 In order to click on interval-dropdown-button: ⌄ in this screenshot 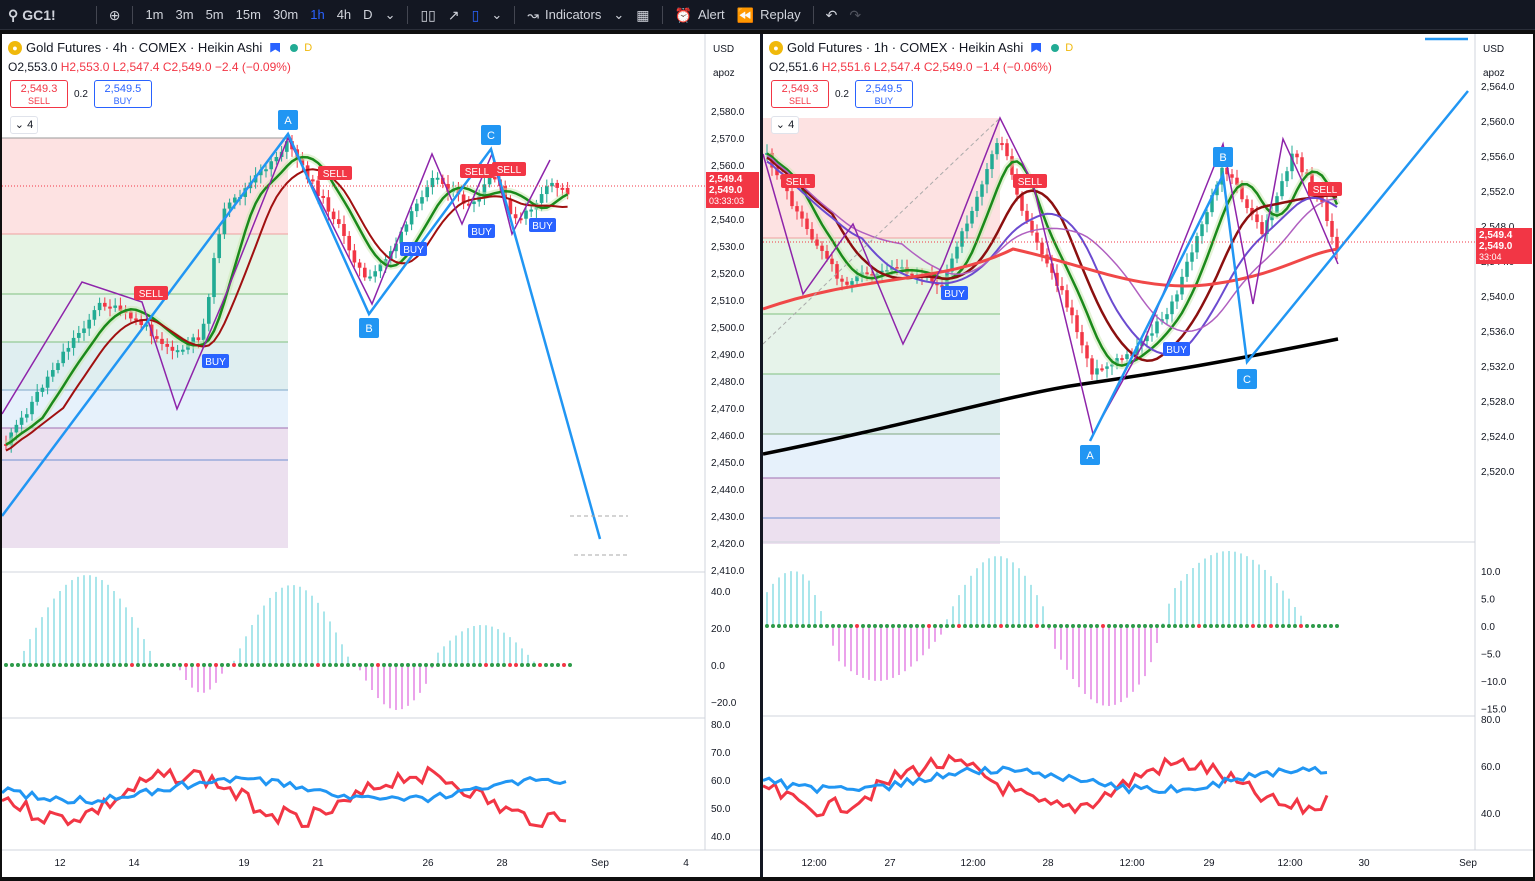, I will do `click(390, 15)`.